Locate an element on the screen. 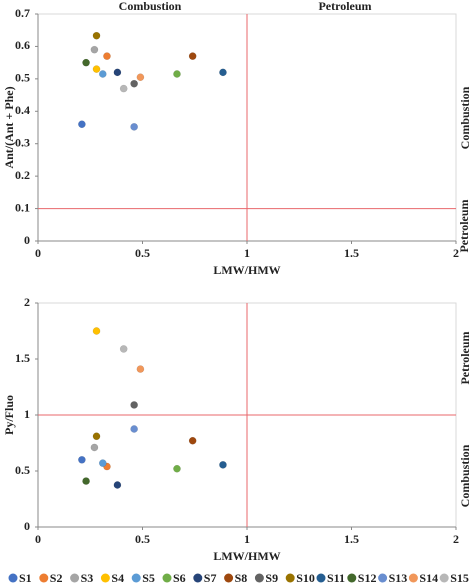 This screenshot has width=474, height=587. y-tick-label: 1 is located at coordinates (27, 414).